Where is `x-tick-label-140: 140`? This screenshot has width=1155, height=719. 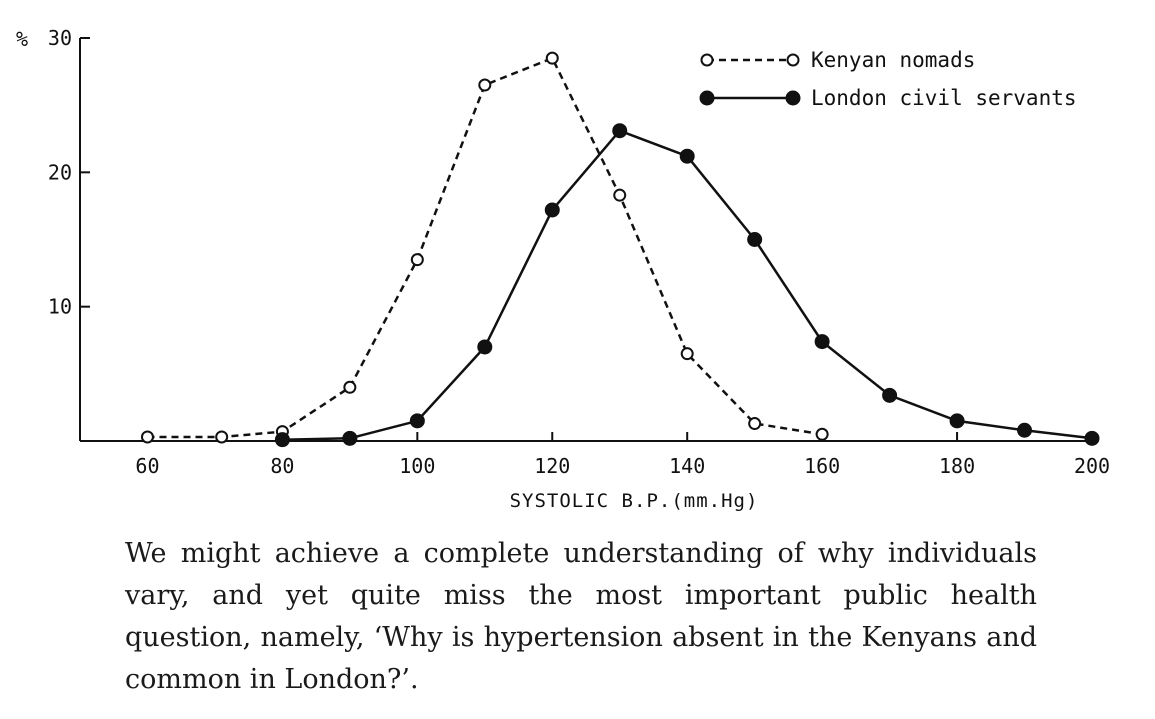
x-tick-label-140: 140 is located at coordinates (687, 466).